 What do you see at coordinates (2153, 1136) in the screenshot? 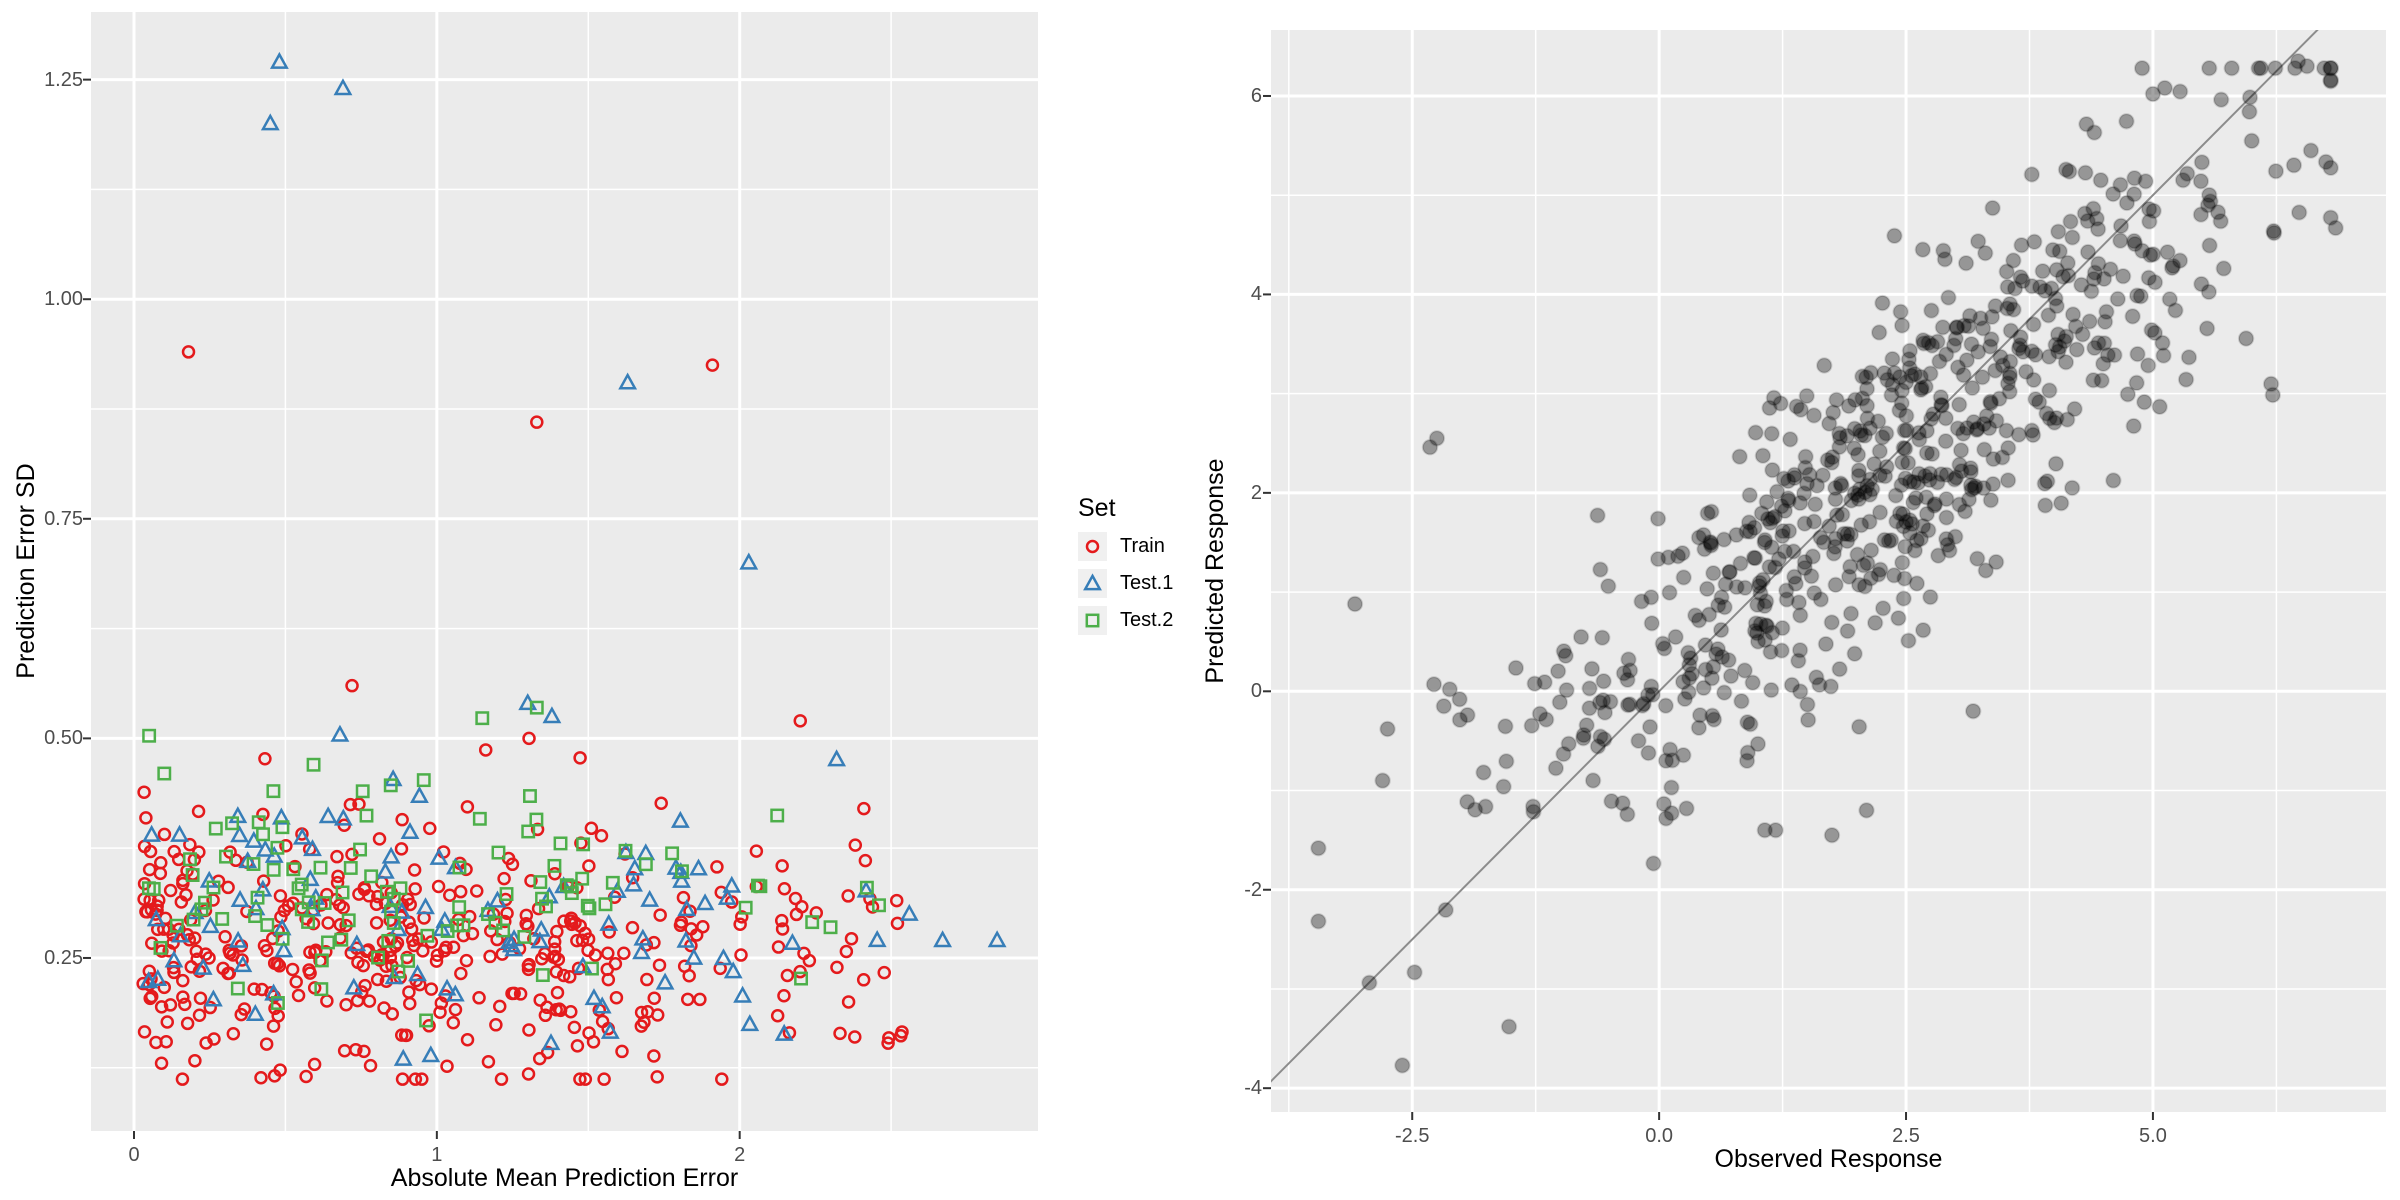
I see `x-tick-label: 5.0` at bounding box center [2153, 1136].